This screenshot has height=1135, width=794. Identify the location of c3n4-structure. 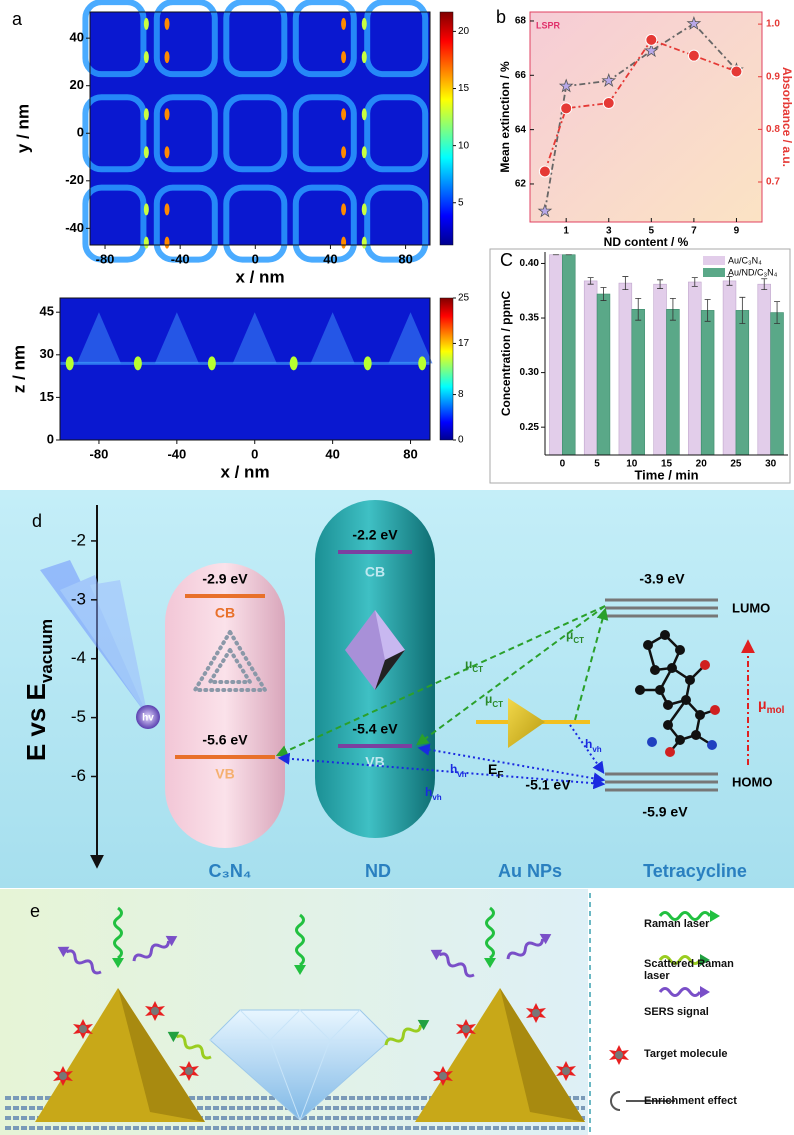
(230, 660).